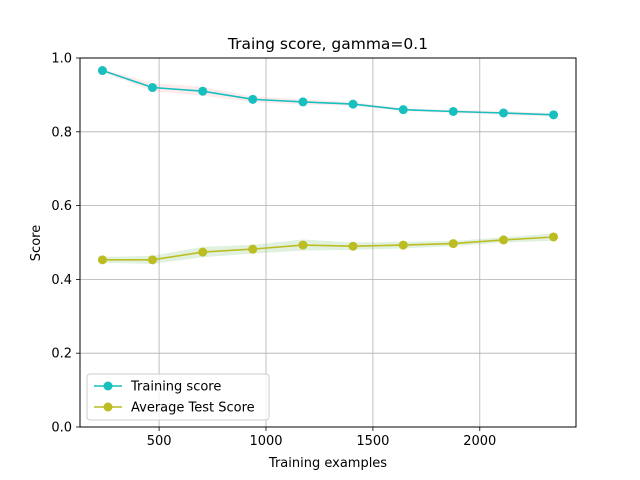 The width and height of the screenshot is (640, 480). Describe the element at coordinates (175, 387) in the screenshot. I see `legend-label: Training score` at that location.